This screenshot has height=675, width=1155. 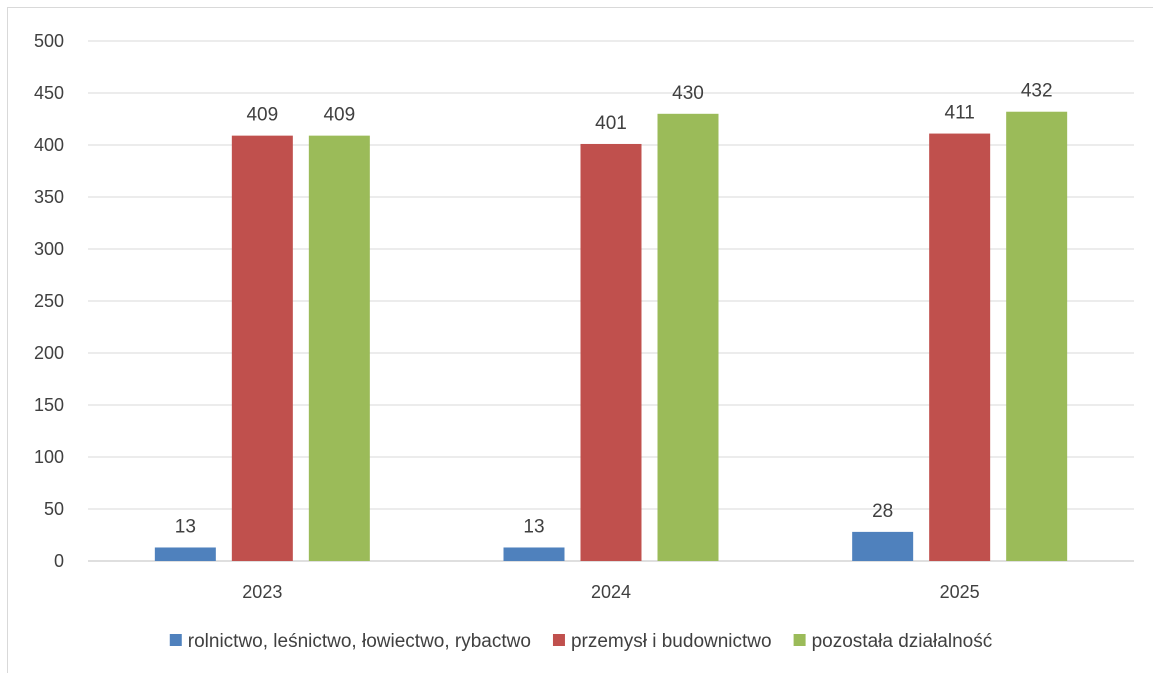 What do you see at coordinates (54, 509) in the screenshot?
I see `y-tick-label: 50` at bounding box center [54, 509].